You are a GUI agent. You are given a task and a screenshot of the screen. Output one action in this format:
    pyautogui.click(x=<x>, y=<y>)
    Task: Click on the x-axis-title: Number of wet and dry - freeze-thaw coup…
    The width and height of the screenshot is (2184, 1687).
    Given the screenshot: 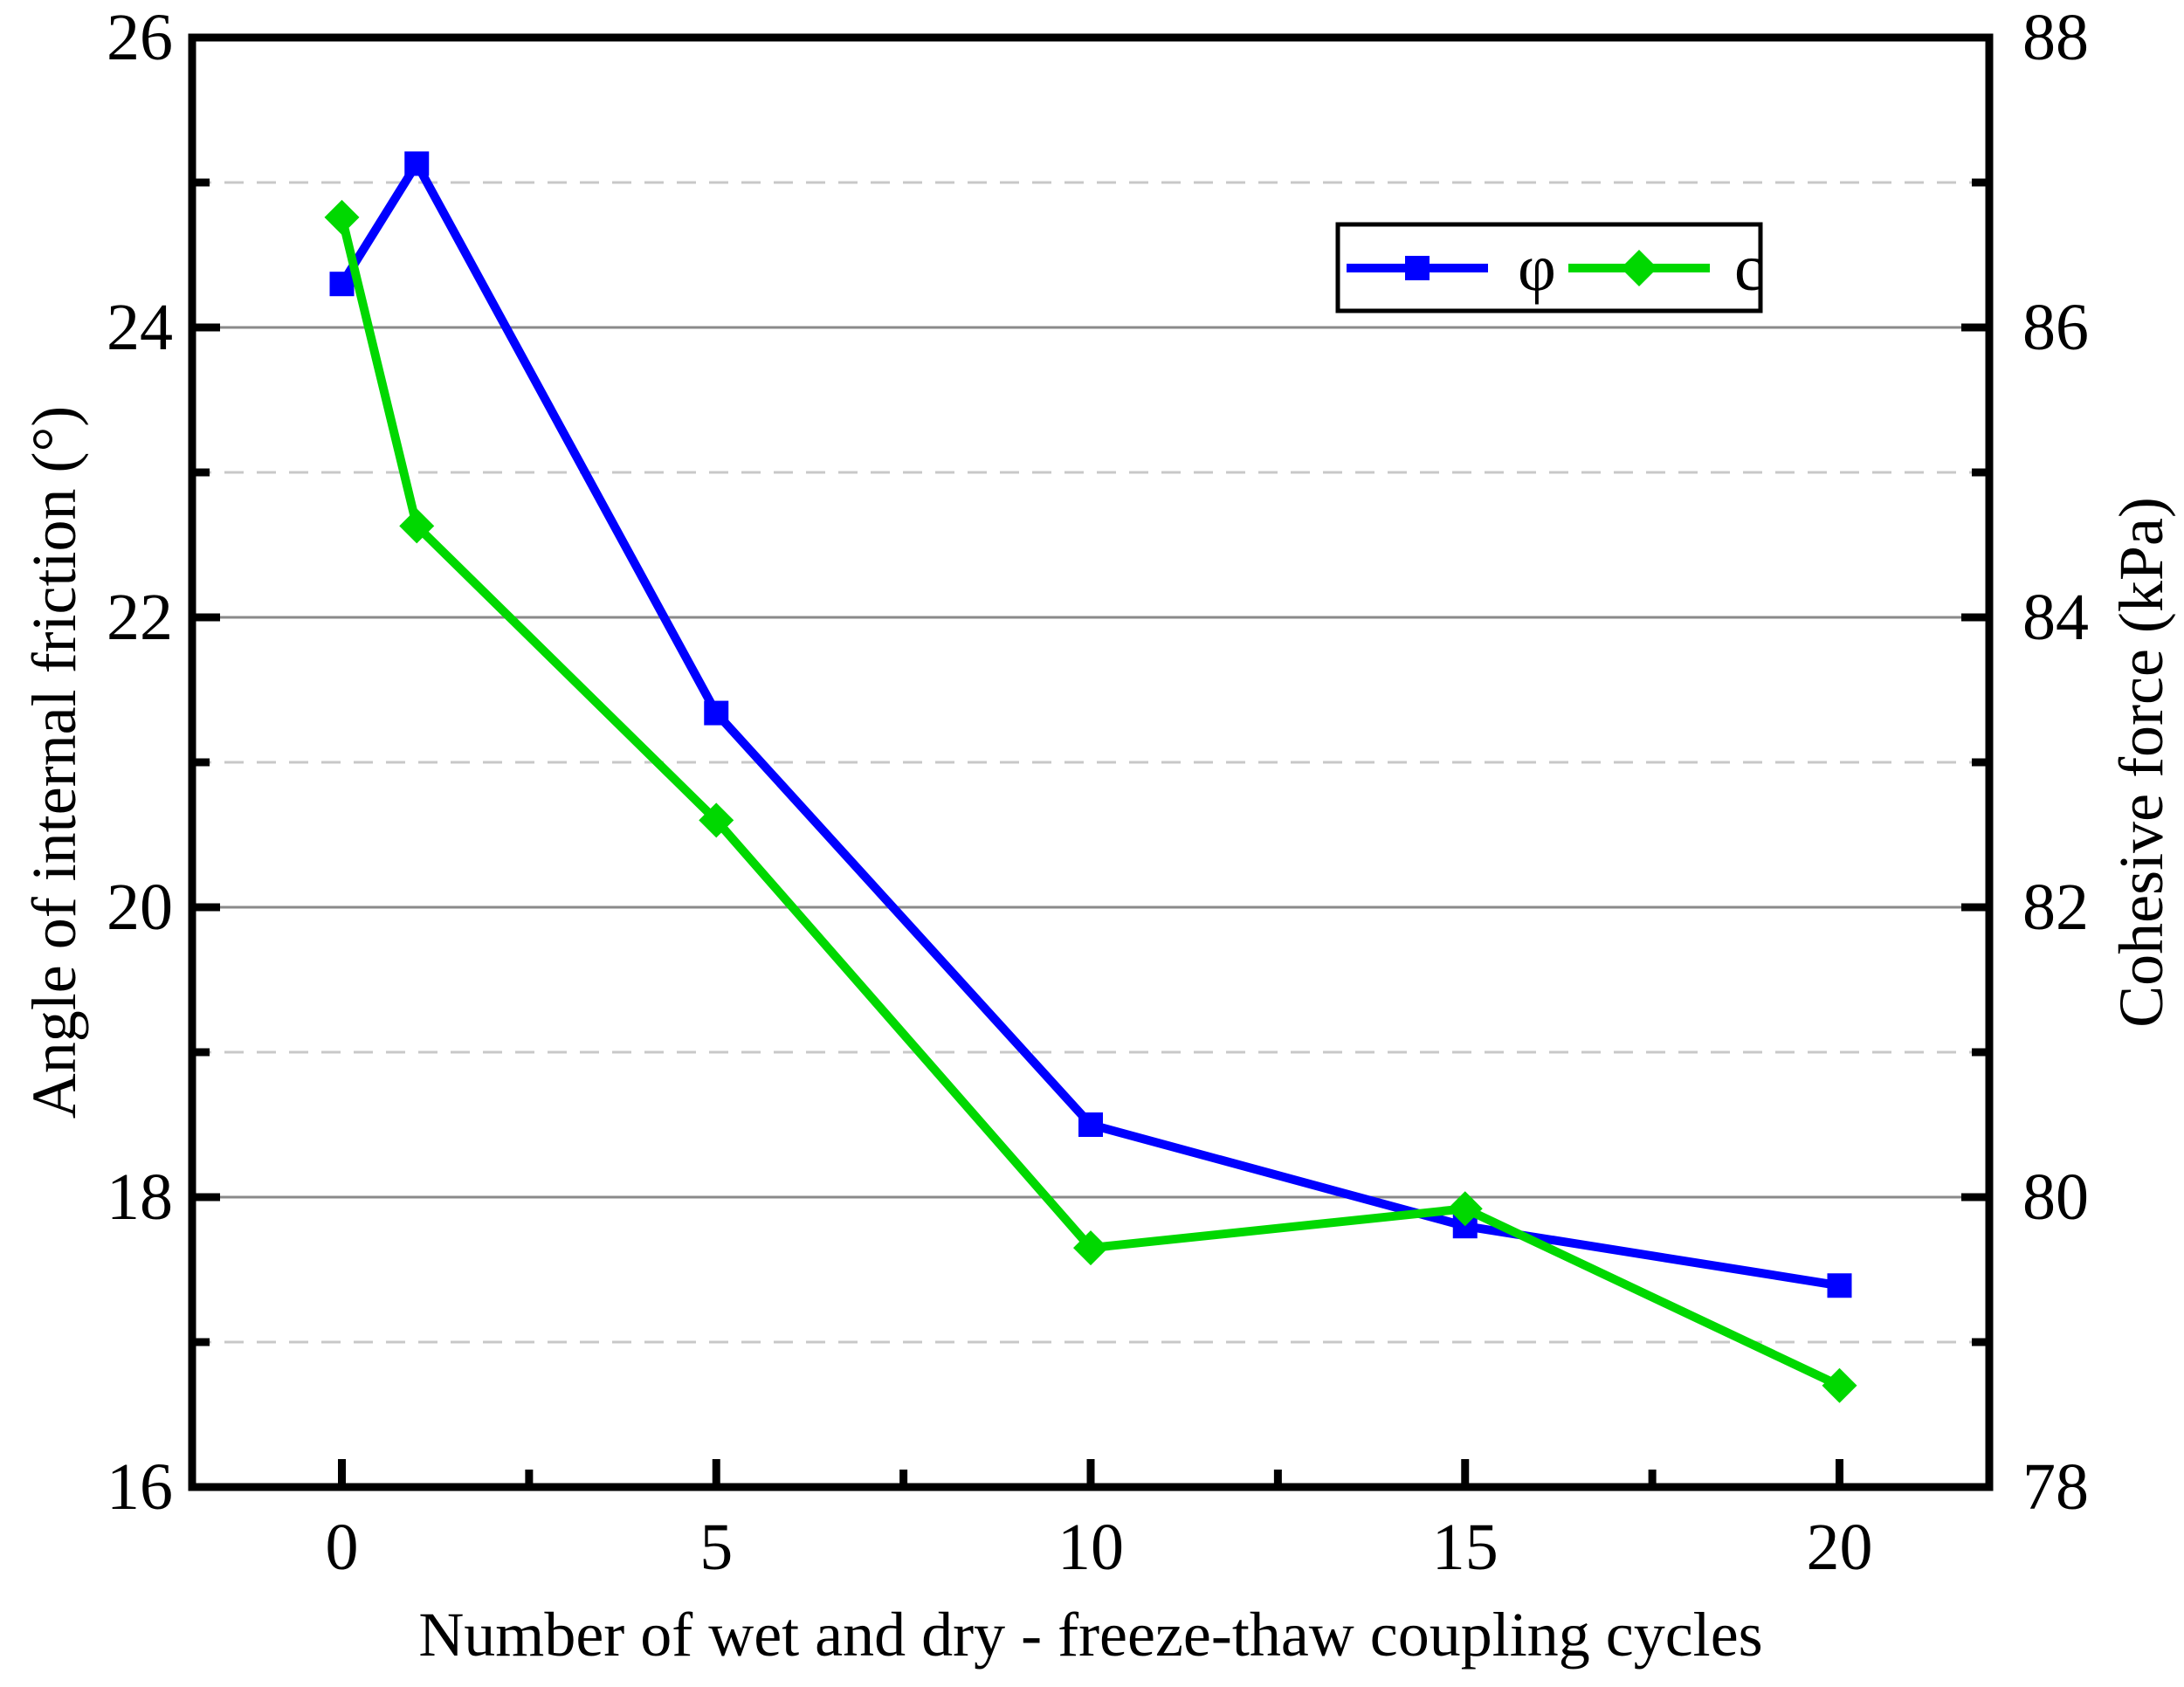 What is the action you would take?
    pyautogui.click(x=1090, y=1635)
    